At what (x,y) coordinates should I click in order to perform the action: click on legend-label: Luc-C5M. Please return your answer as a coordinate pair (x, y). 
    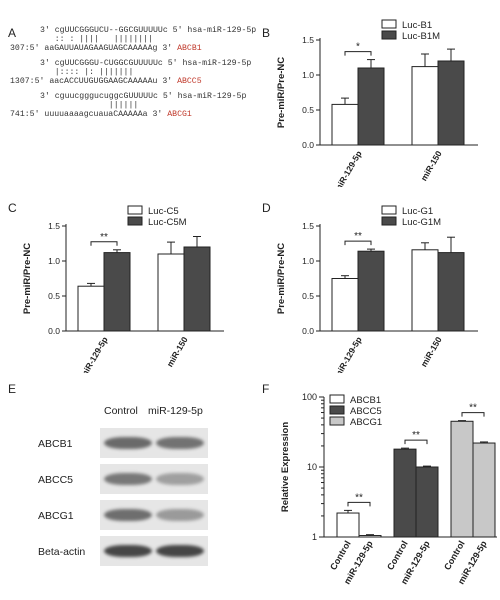
    Looking at the image, I should click on (167, 222).